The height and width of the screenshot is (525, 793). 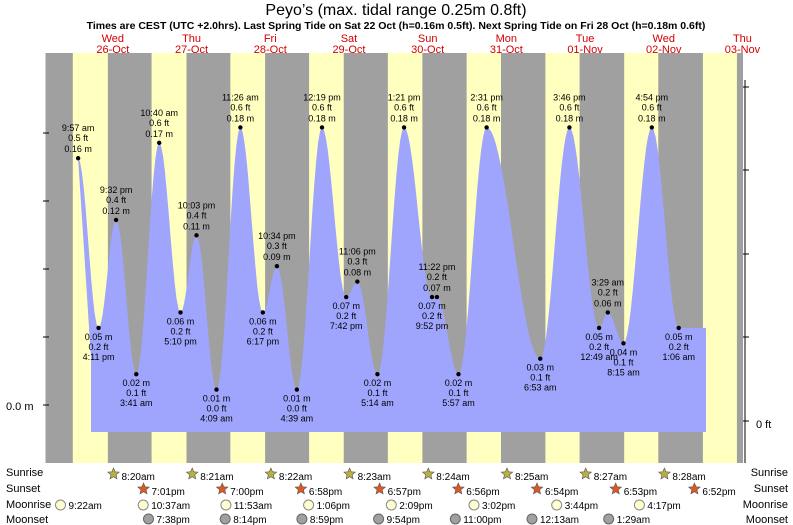 I want to click on tide-time-label: 3:46 pm, so click(x=569, y=97).